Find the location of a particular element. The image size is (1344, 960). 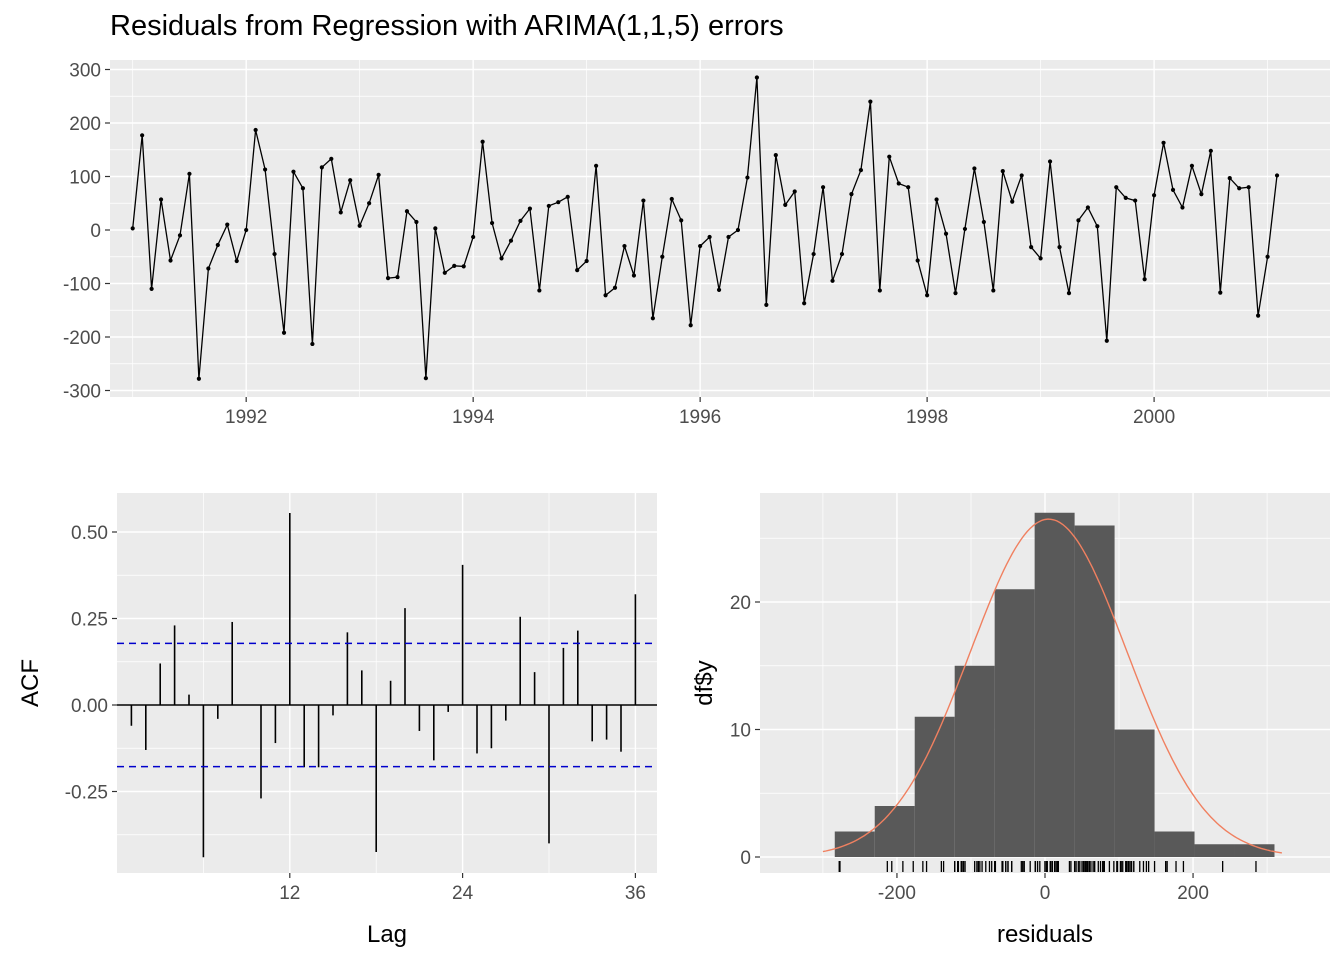

residual-series-y-tick-label: 200 is located at coordinates (85, 124).